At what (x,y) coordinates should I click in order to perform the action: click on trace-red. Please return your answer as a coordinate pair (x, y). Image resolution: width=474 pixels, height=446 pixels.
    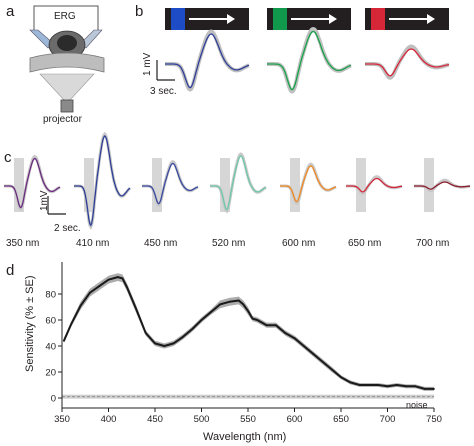
    Looking at the image, I should click on (407, 62).